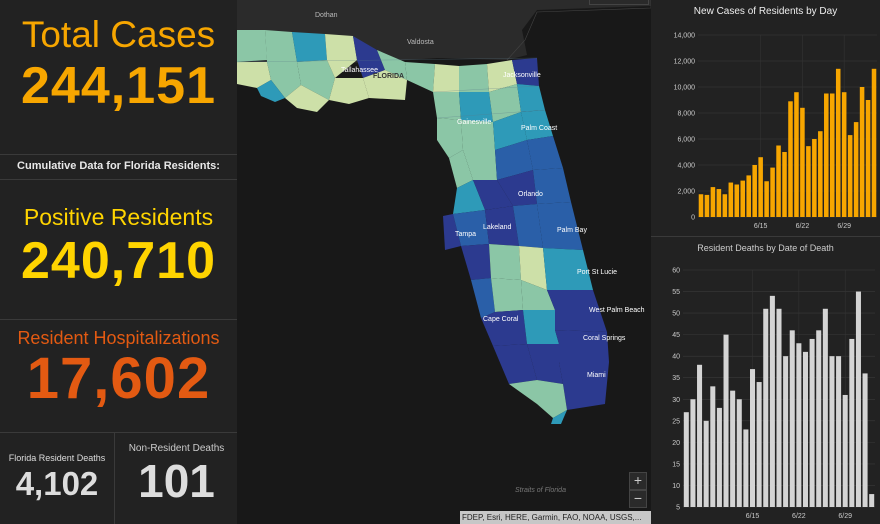 This screenshot has width=880, height=524. Describe the element at coordinates (638, 499) in the screenshot. I see `zoom-out-button: −` at that location.